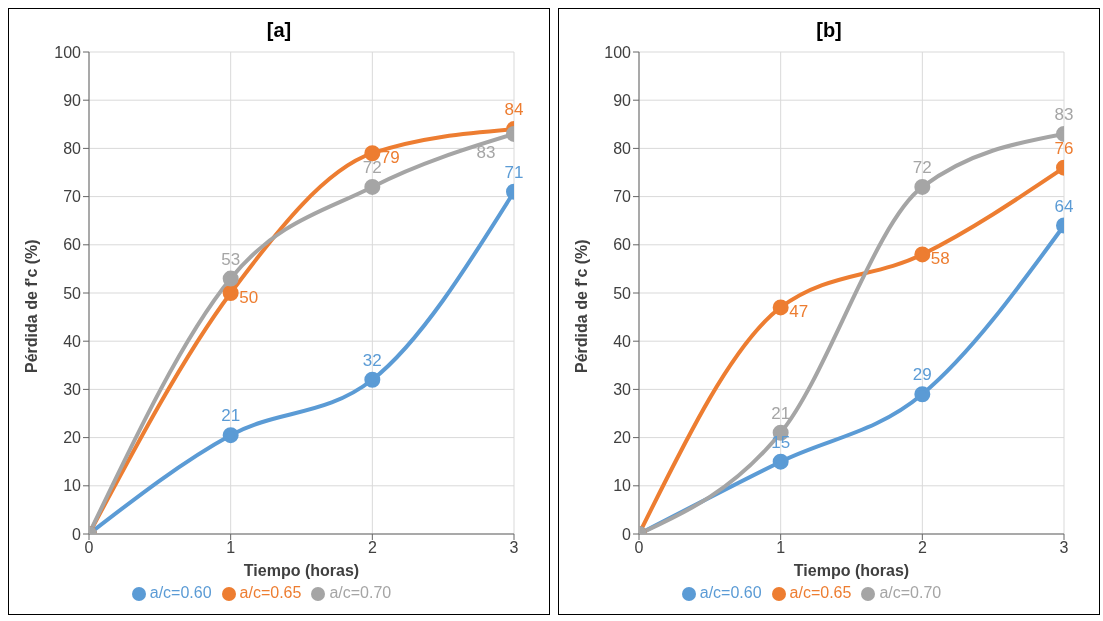  Describe the element at coordinates (514, 110) in the screenshot. I see `data-label: 84` at that location.